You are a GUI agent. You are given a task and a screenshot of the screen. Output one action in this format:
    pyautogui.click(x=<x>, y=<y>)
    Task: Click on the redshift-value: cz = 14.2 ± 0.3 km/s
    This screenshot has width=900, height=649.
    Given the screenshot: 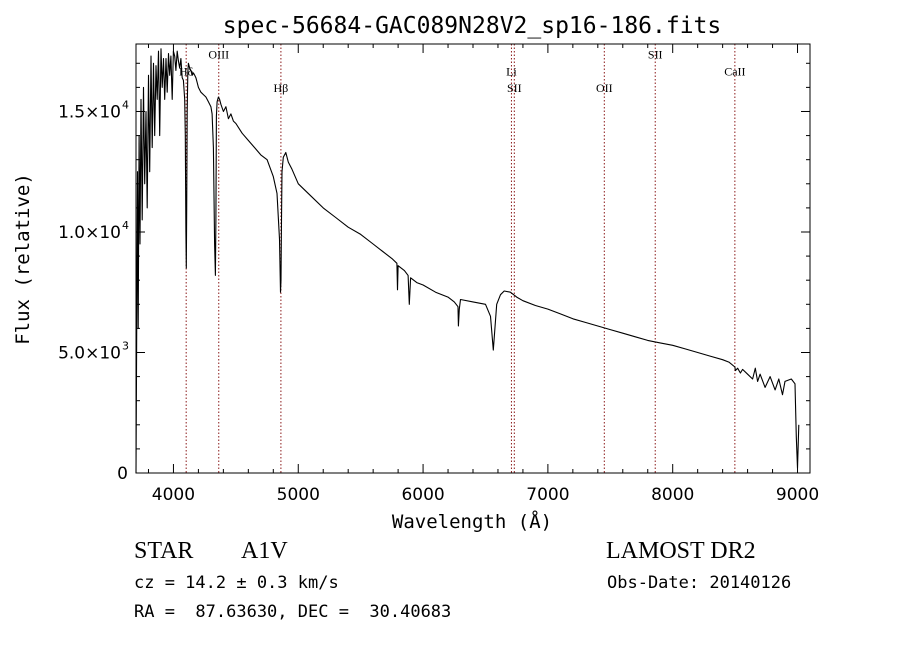 What is the action you would take?
    pyautogui.click(x=236, y=583)
    